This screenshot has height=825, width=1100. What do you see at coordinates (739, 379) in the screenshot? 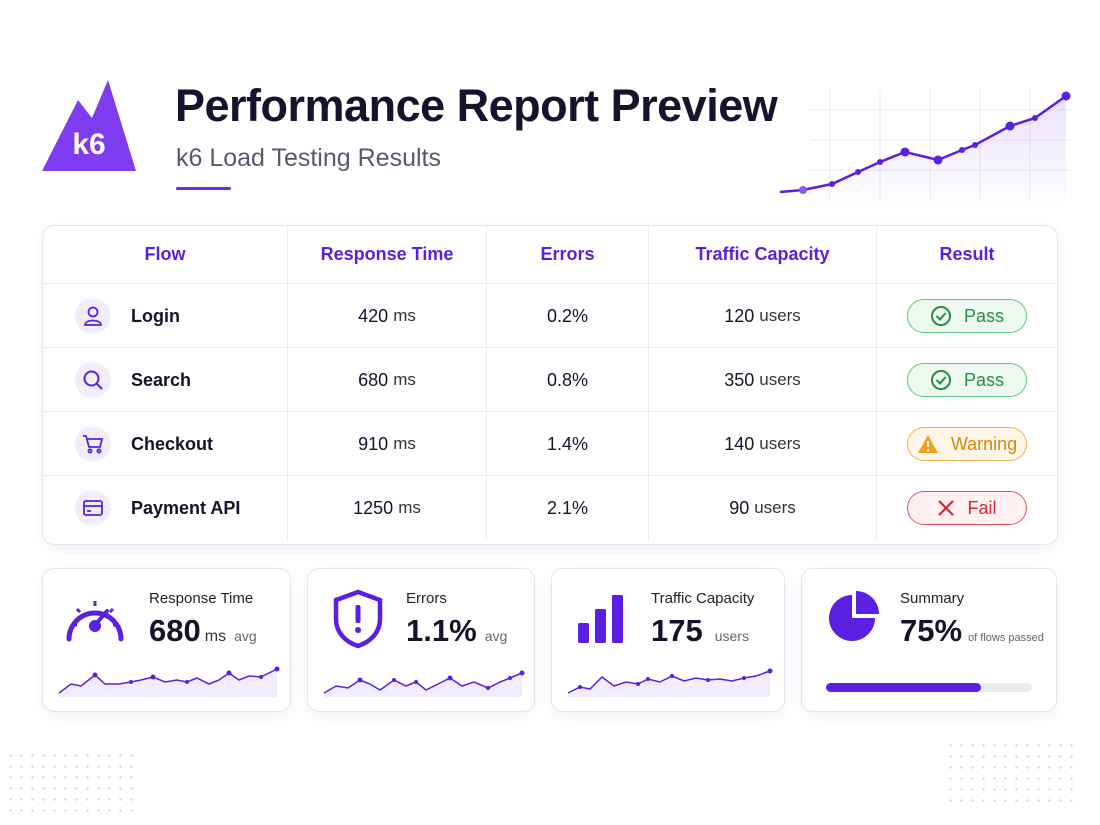
I see `traffic: 350` at bounding box center [739, 379].